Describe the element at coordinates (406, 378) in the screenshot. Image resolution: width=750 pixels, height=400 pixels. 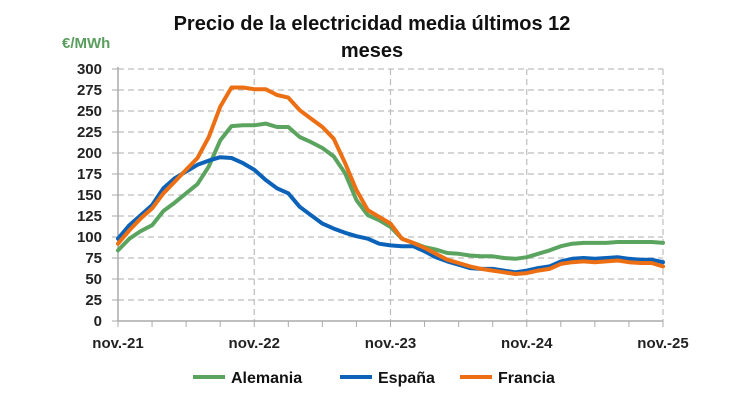
I see `legend-label: España` at that location.